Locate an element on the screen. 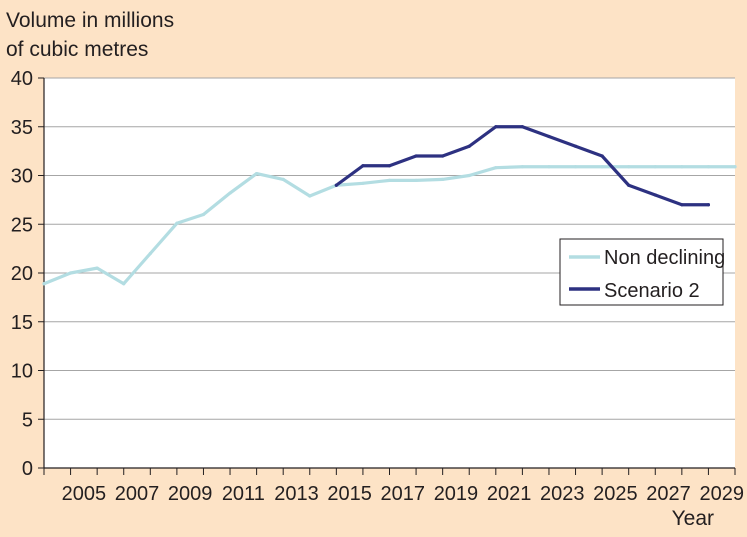  y-axis-label-line-2: of cubic metres is located at coordinates (77, 49).